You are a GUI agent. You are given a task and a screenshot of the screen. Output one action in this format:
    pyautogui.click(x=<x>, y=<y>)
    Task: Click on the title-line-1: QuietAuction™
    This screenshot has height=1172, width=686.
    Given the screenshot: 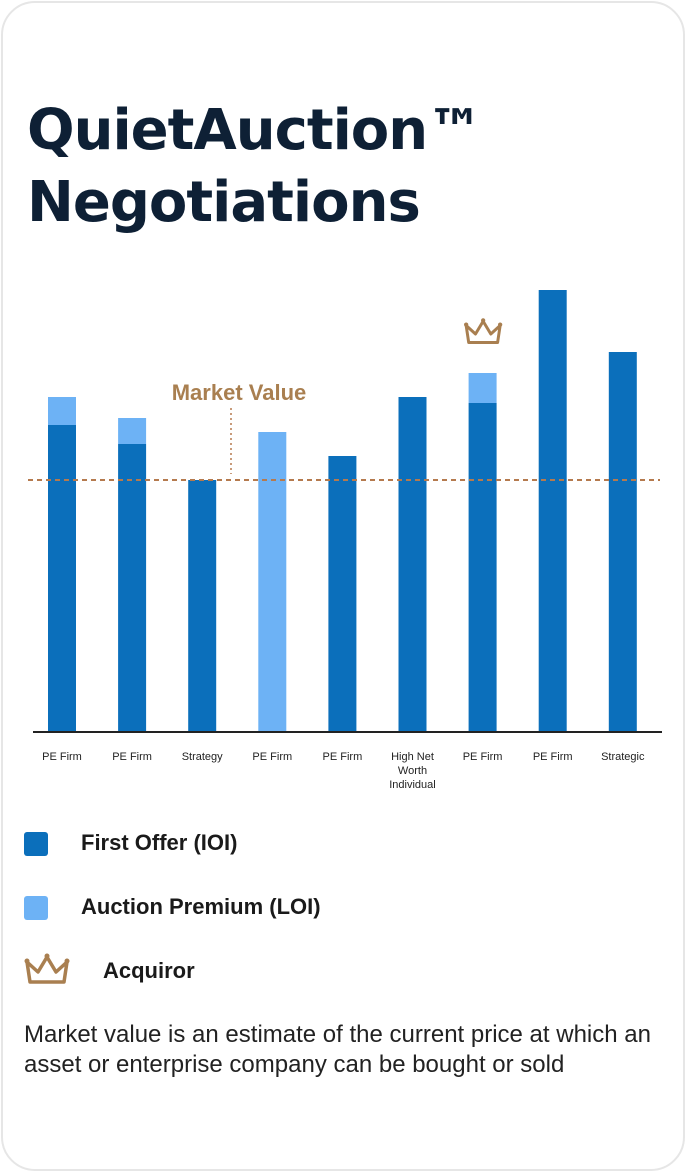 What is the action you would take?
    pyautogui.click(x=255, y=130)
    